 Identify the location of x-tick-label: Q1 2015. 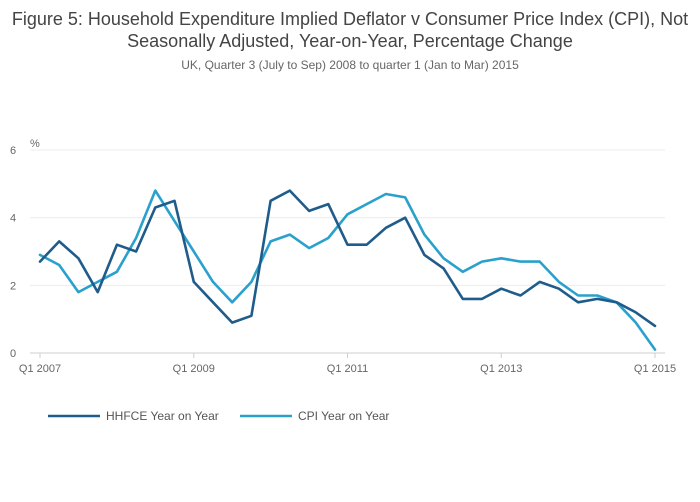
(655, 369).